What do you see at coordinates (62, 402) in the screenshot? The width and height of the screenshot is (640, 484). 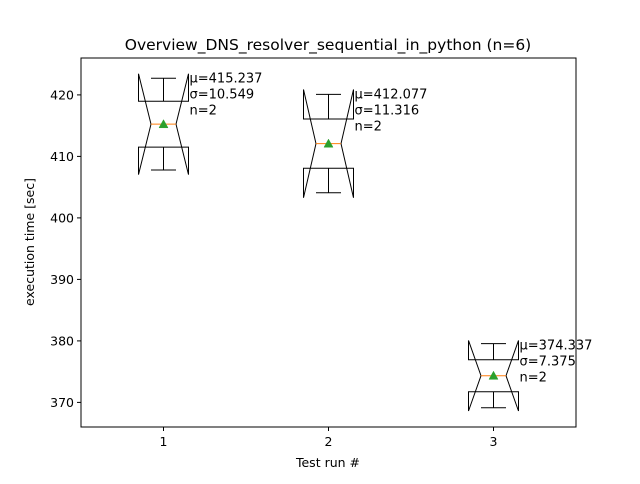 I see `y-tick-label: 370` at bounding box center [62, 402].